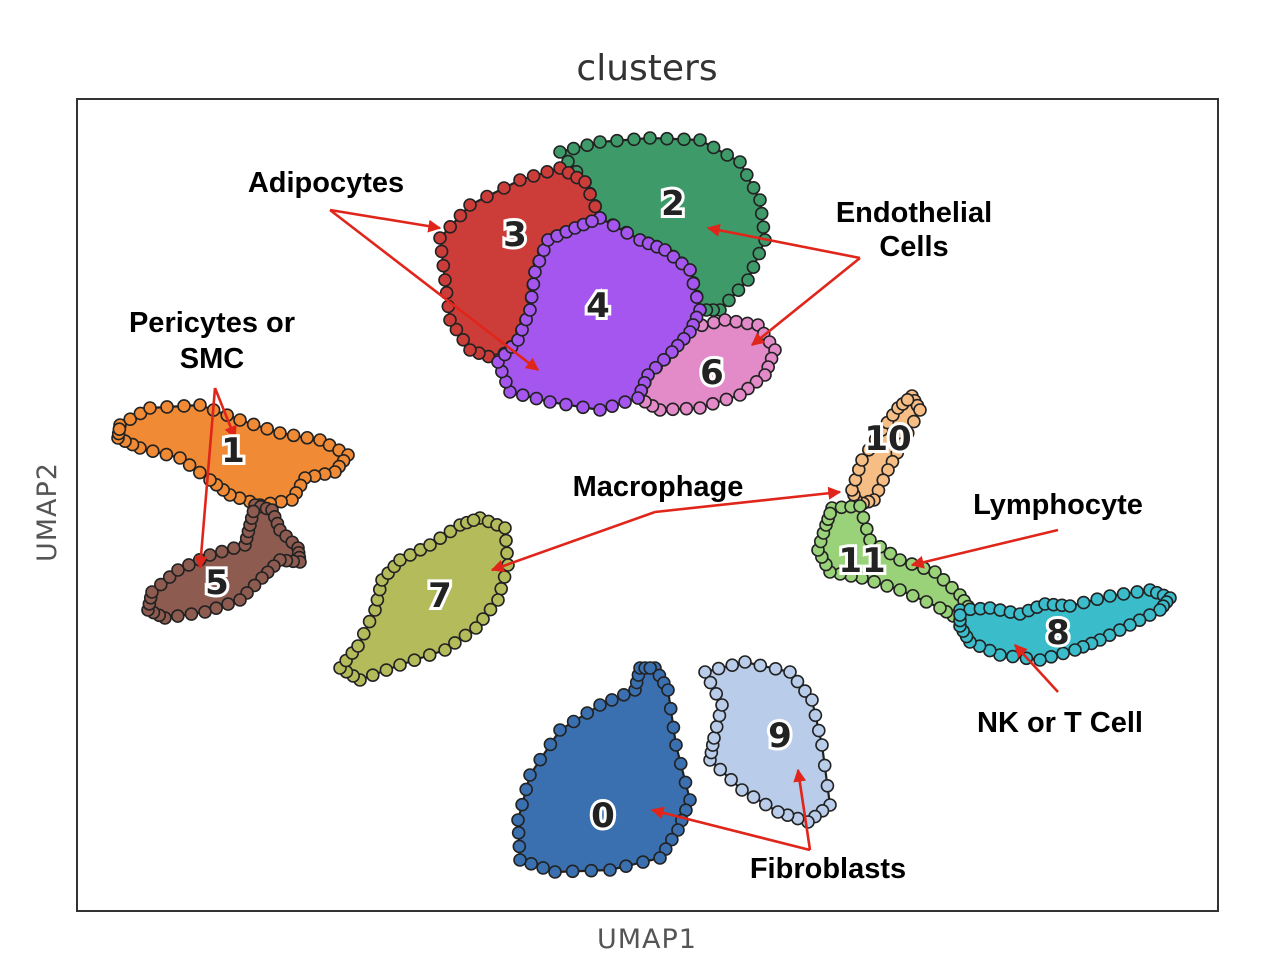  What do you see at coordinates (224, 561) in the screenshot?
I see `cluster-5-points` at bounding box center [224, 561].